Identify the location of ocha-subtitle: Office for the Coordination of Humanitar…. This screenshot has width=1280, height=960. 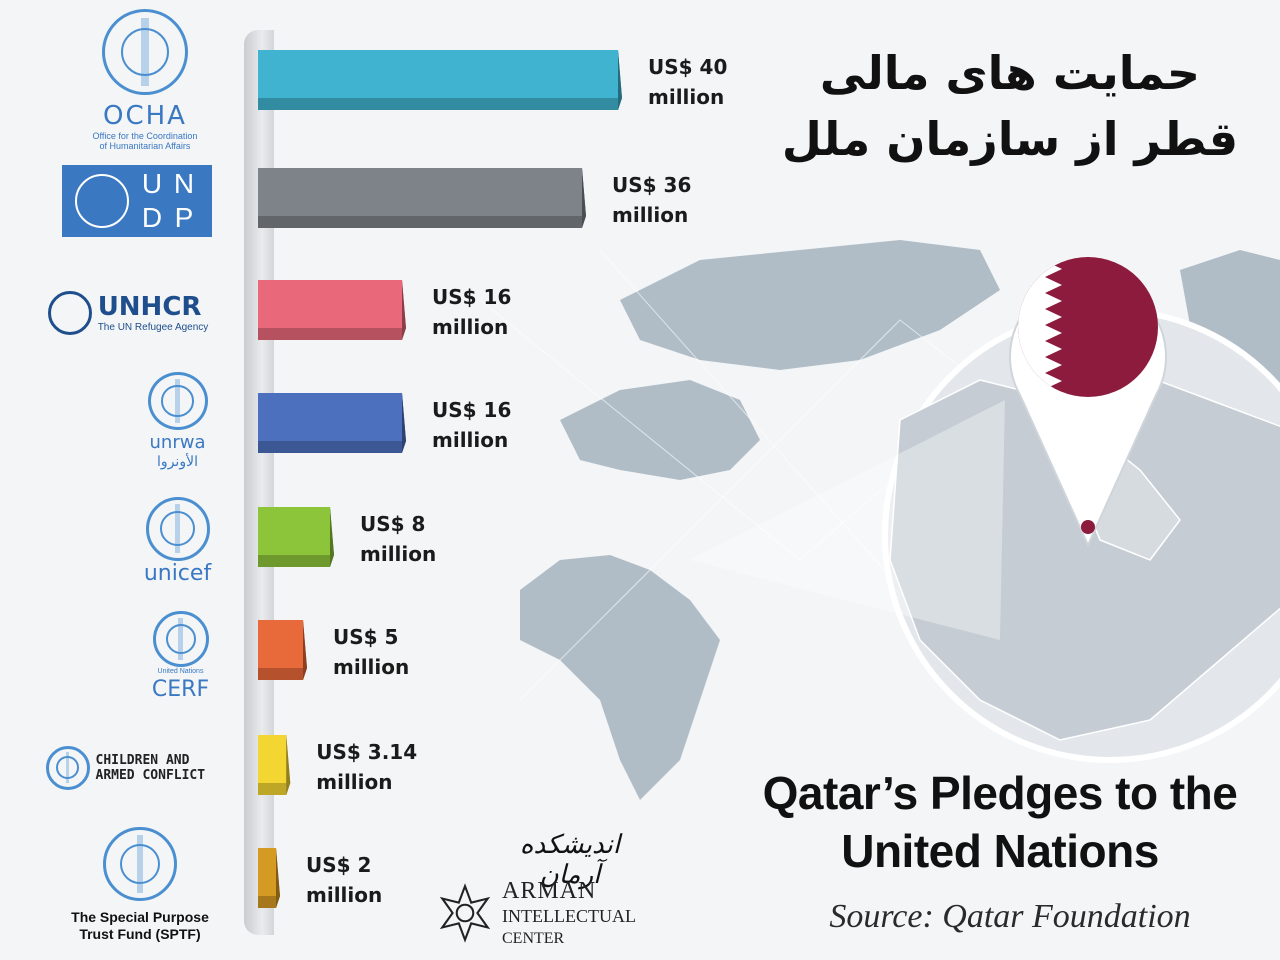
(145, 141).